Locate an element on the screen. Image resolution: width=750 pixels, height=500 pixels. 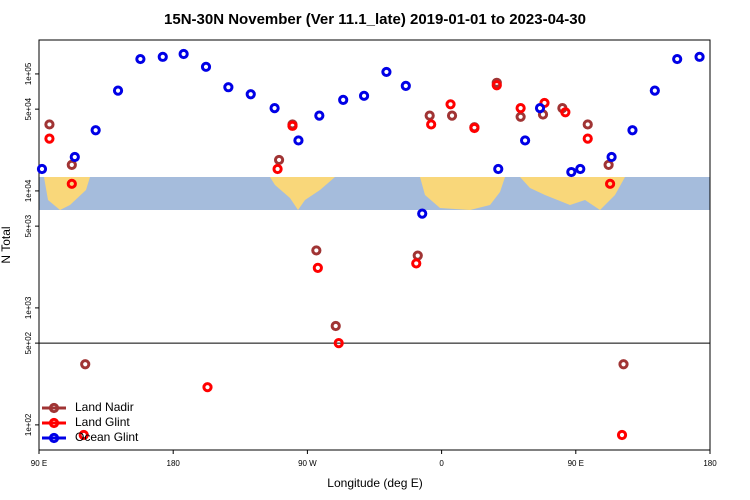
y-tick-label: 1e+04 is located at coordinates (28, 190).